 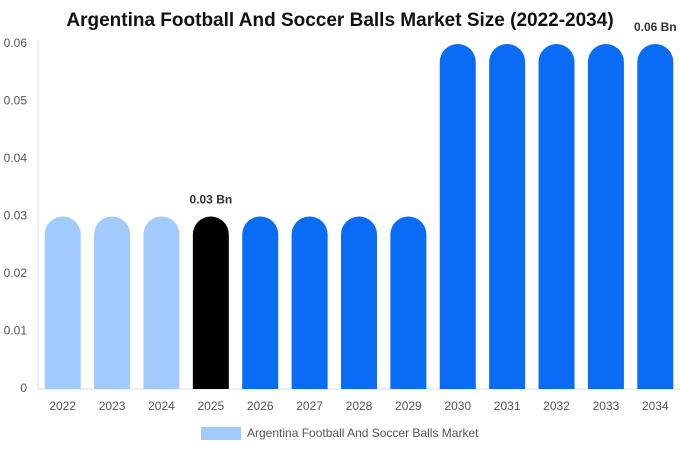 I want to click on y-tick-label: 0.06, so click(x=16, y=43).